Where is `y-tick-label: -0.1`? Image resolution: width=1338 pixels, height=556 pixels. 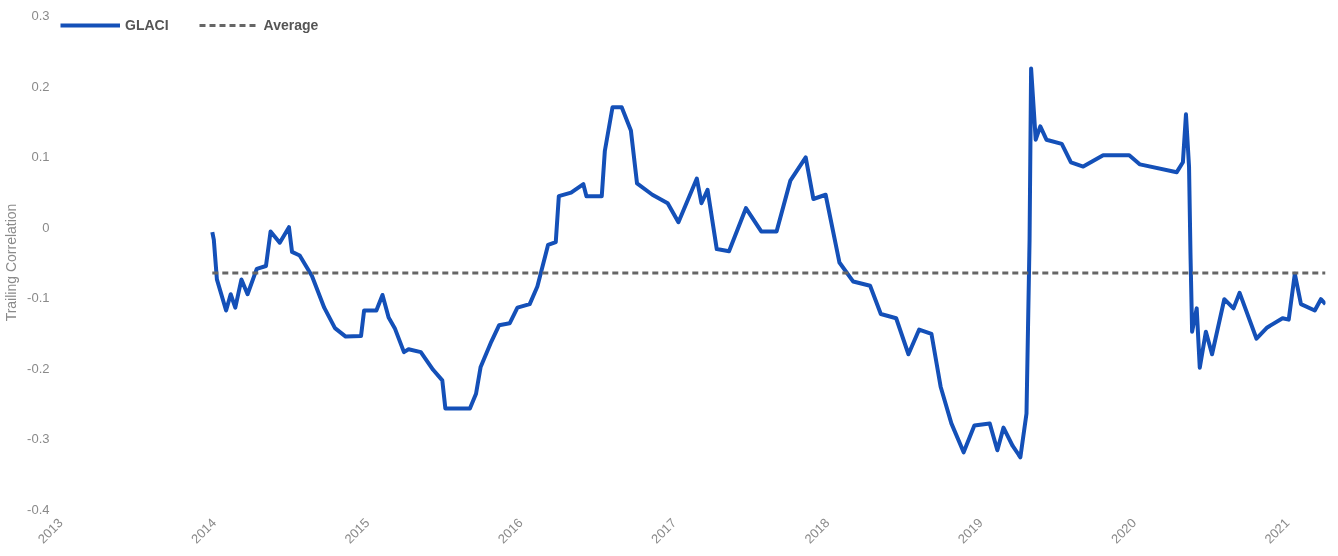 y-tick-label: -0.1 is located at coordinates (38, 298).